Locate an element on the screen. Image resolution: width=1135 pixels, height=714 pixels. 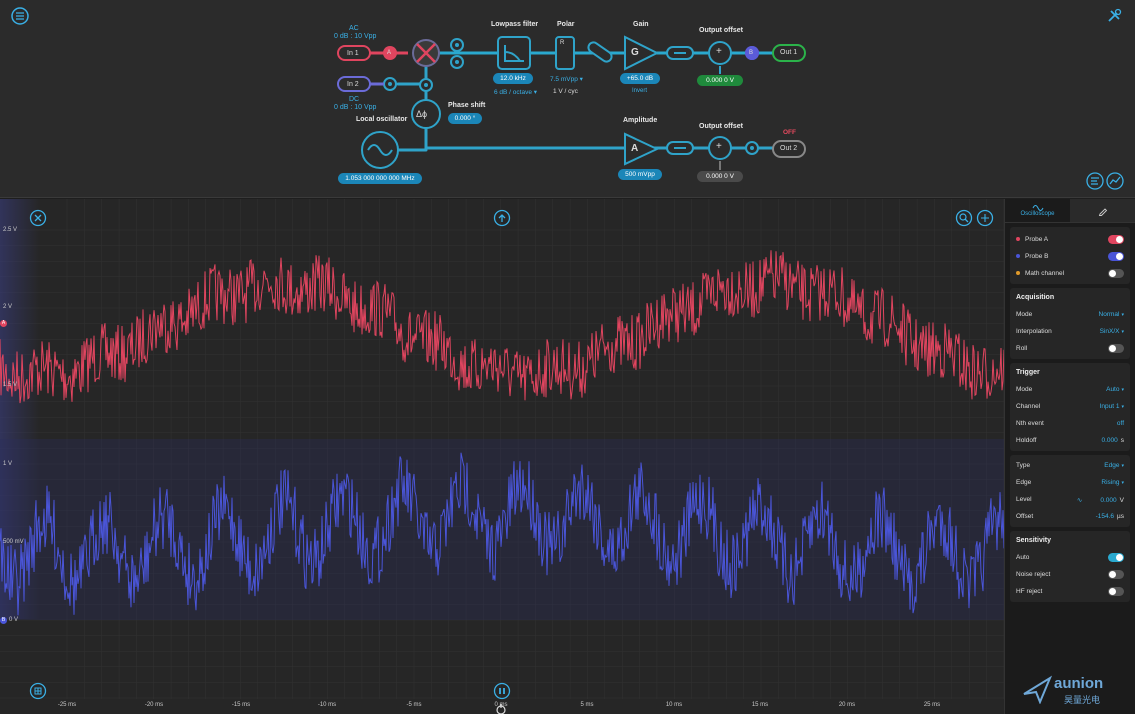
output-offset2-field: 0.000 0 V is located at coordinates (720, 176).